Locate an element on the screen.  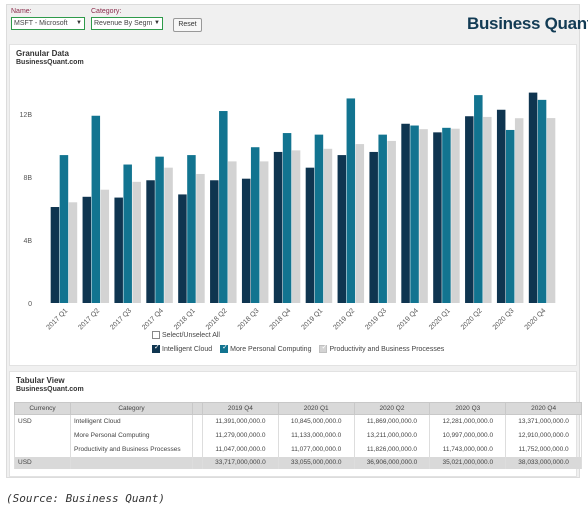
legend-item-productivity: ✓ Productivity and Business Processes is located at coordinates (382, 348).